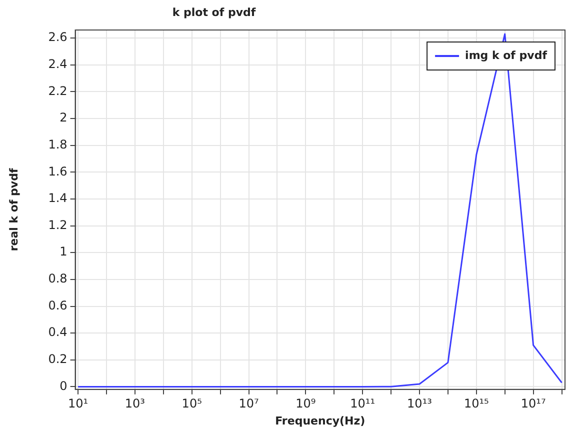 The height and width of the screenshot is (428, 569). I want to click on y-tick-label: 0.6, so click(58, 305).